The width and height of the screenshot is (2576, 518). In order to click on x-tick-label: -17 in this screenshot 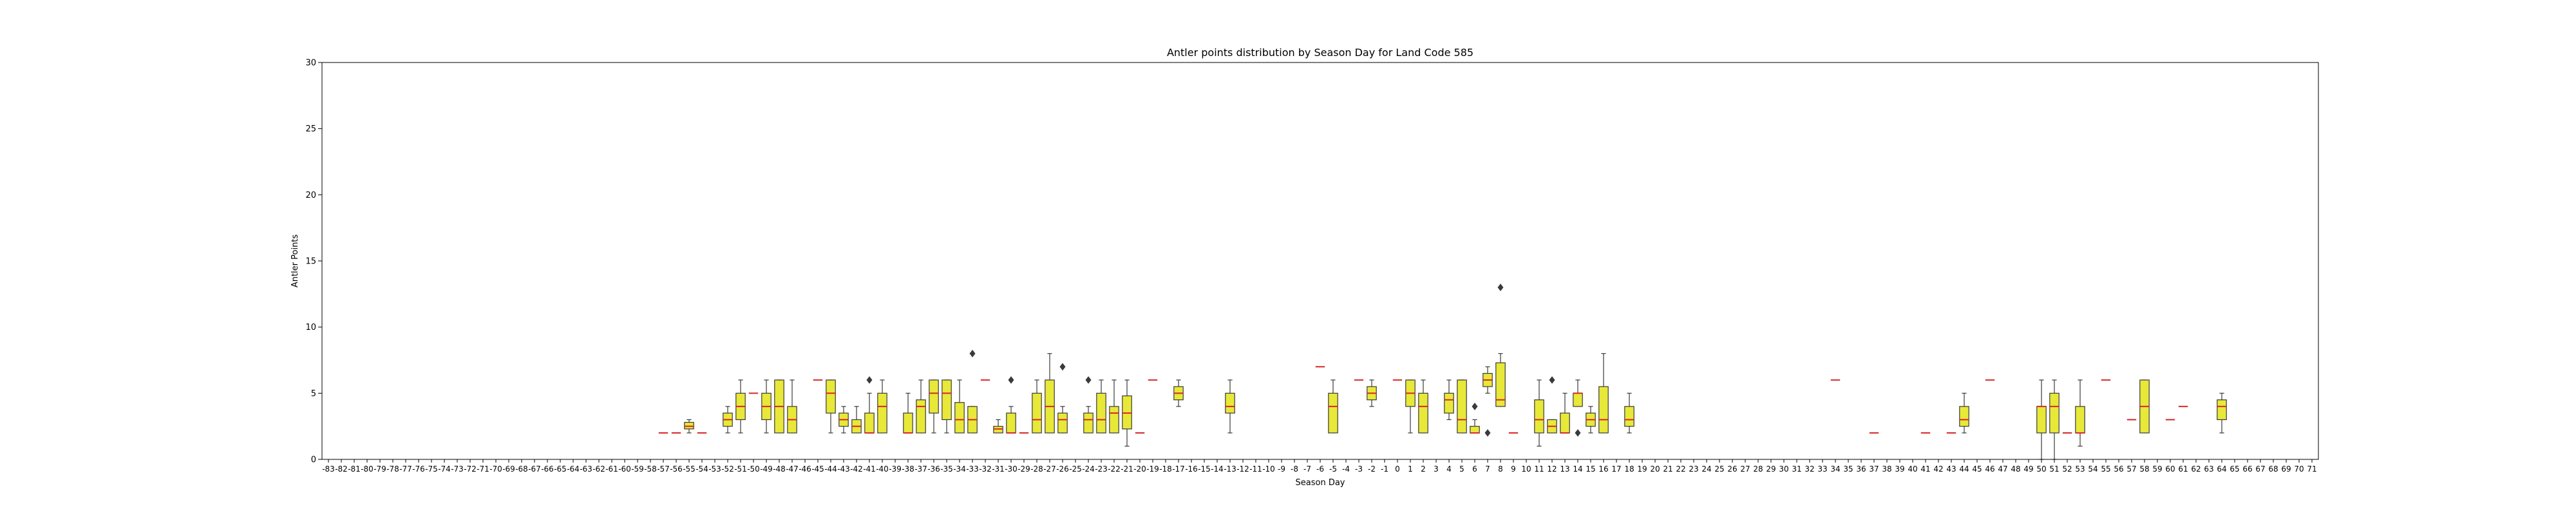, I will do `click(1178, 469)`.